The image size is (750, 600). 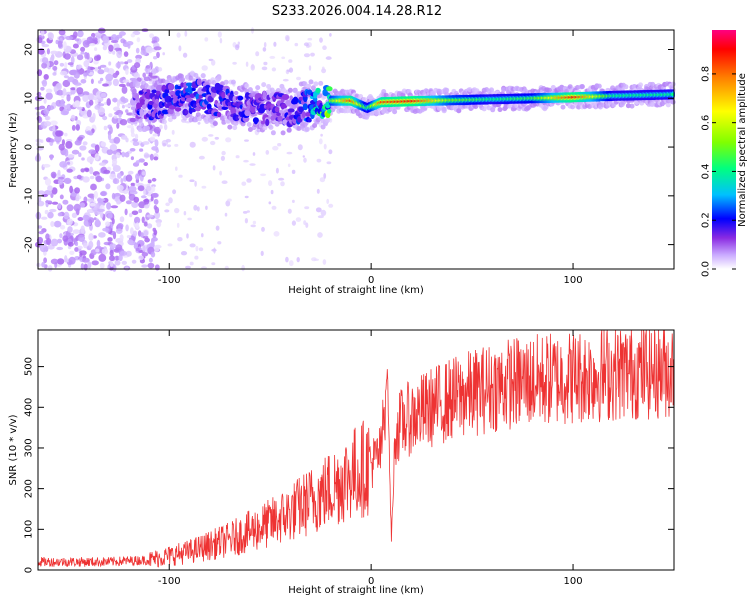 What do you see at coordinates (13, 449) in the screenshot?
I see `snr-y-label: SNR (10 * v/v)` at bounding box center [13, 449].